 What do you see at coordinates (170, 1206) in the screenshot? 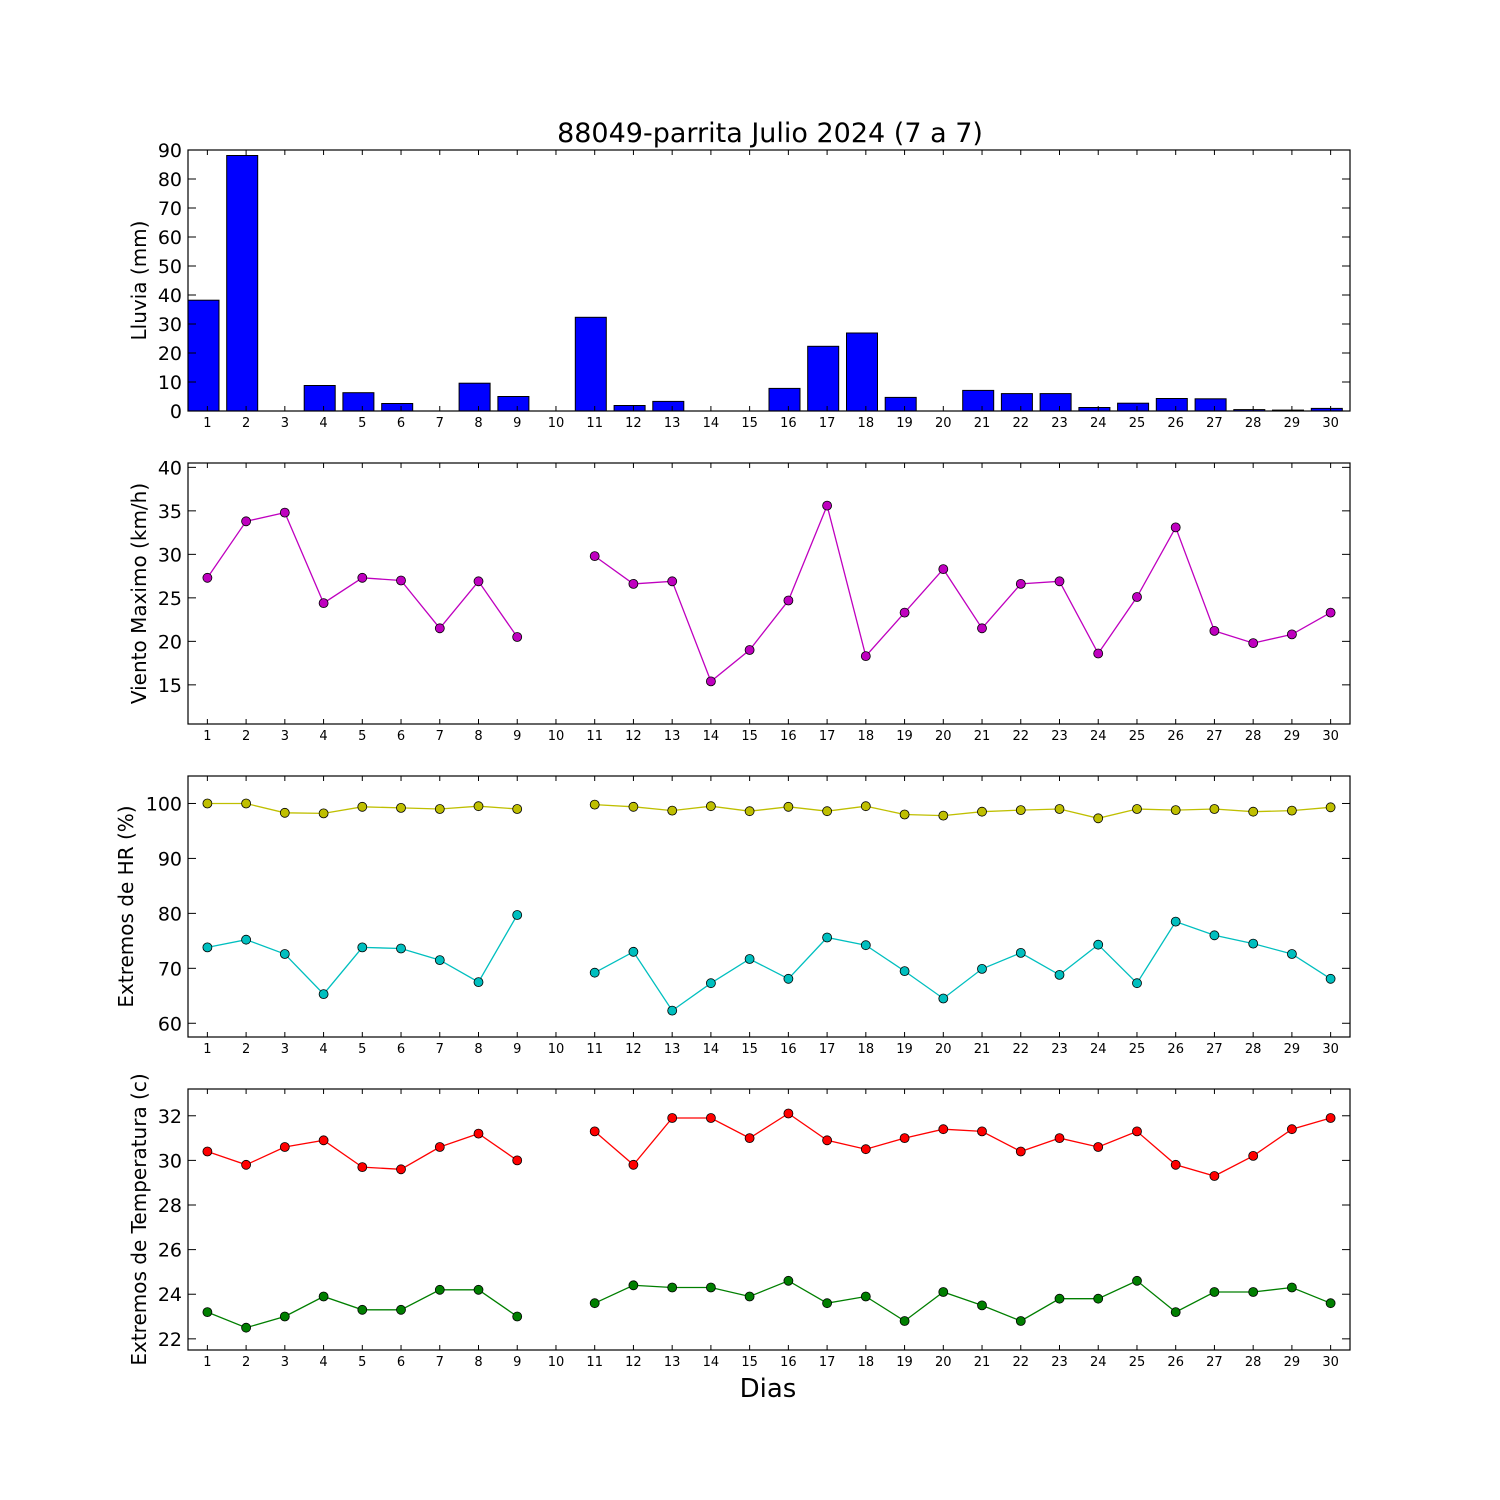
I see `y-tick-label: 28` at bounding box center [170, 1206].